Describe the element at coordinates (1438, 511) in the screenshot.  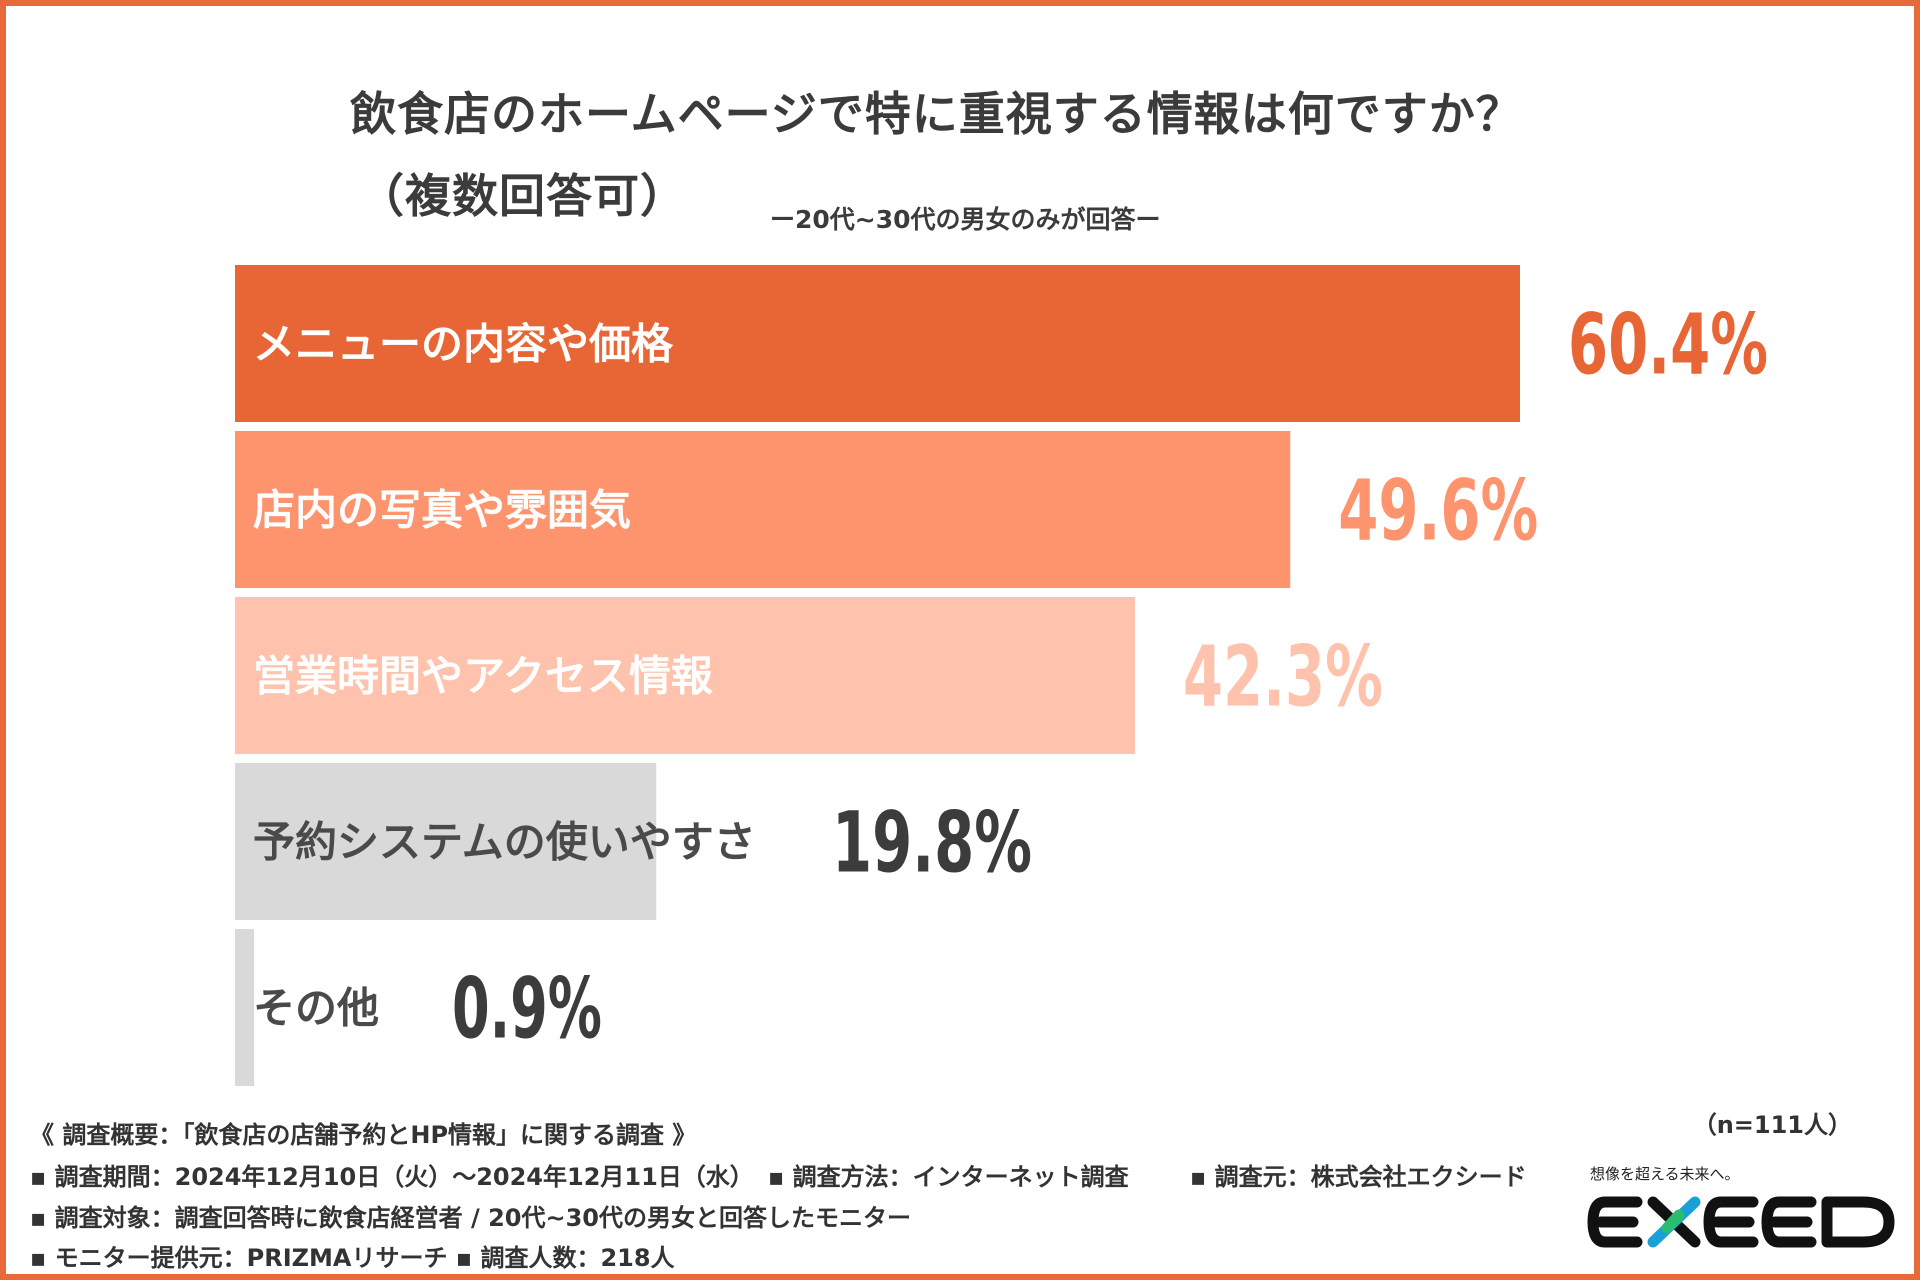
I see `value-label-2: 49.6%` at that location.